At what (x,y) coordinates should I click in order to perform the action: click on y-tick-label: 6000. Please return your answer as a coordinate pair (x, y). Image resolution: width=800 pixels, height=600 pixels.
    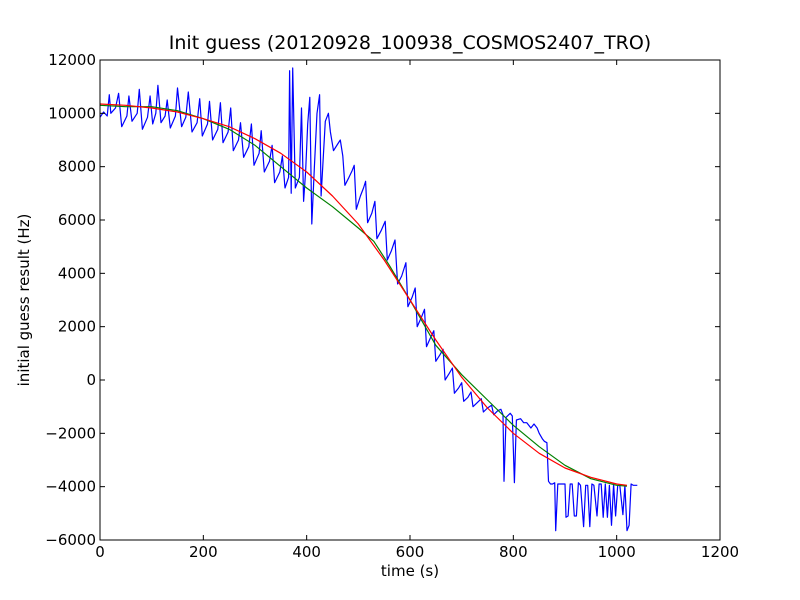
    Looking at the image, I should click on (77, 220).